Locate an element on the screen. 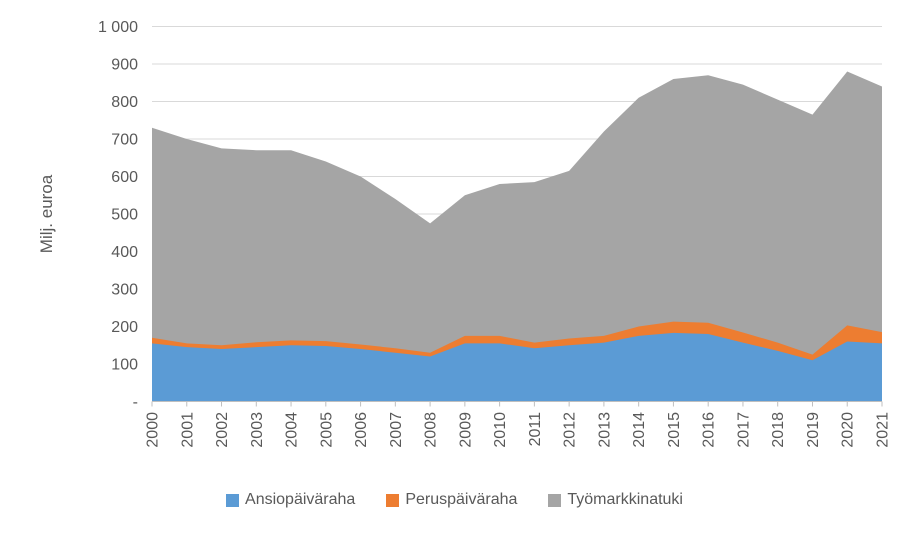 Image resolution: width=909 pixels, height=539 pixels. x-tick-label: 2001 is located at coordinates (187, 430).